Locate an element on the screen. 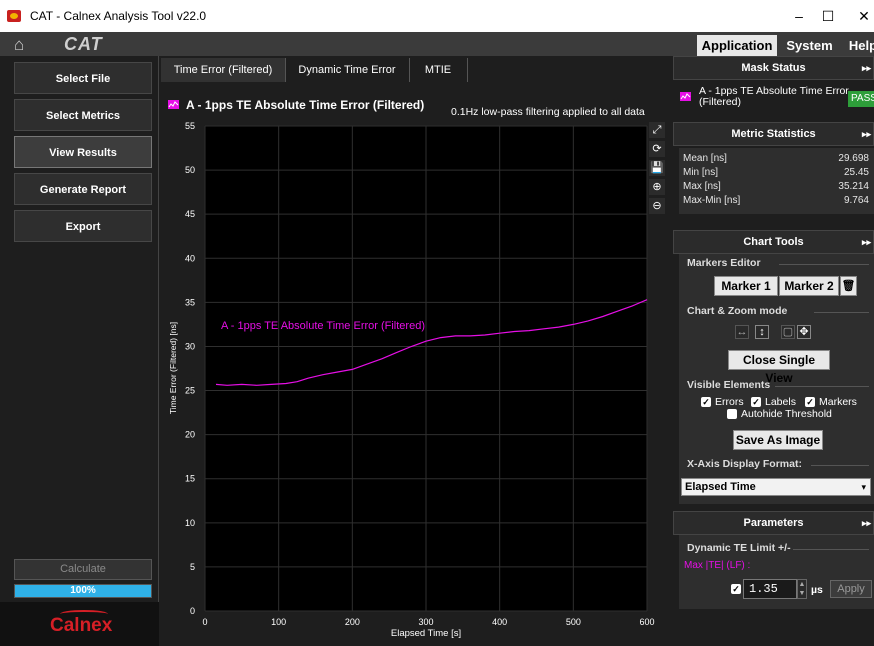  y-tick-label: 15 is located at coordinates (190, 479).